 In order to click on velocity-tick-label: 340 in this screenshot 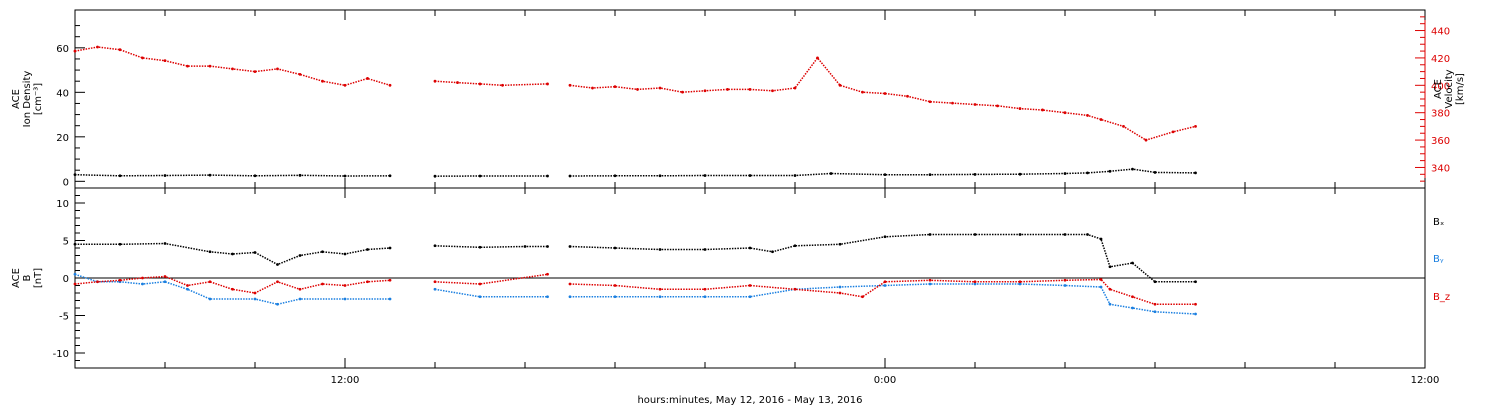, I will do `click(1440, 168)`.